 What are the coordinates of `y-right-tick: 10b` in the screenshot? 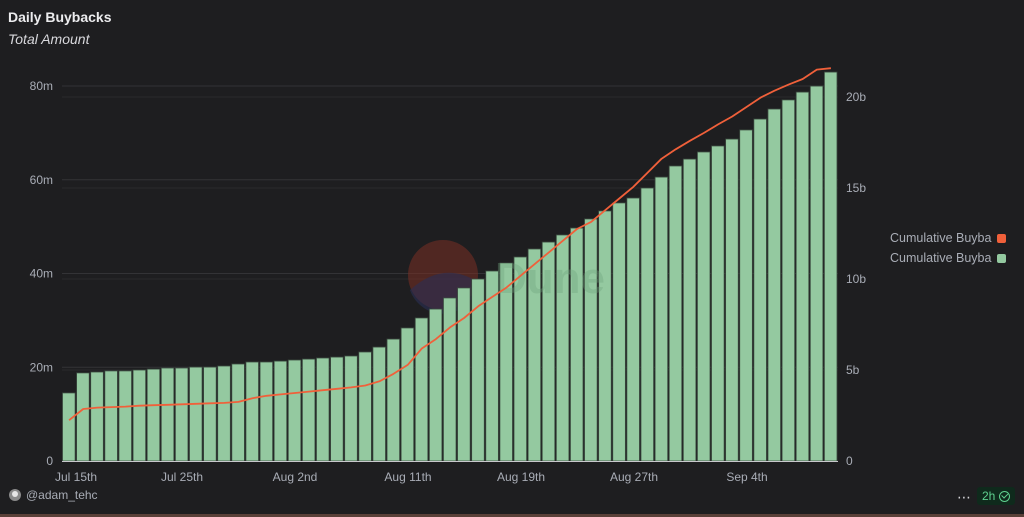 It's located at (856, 279).